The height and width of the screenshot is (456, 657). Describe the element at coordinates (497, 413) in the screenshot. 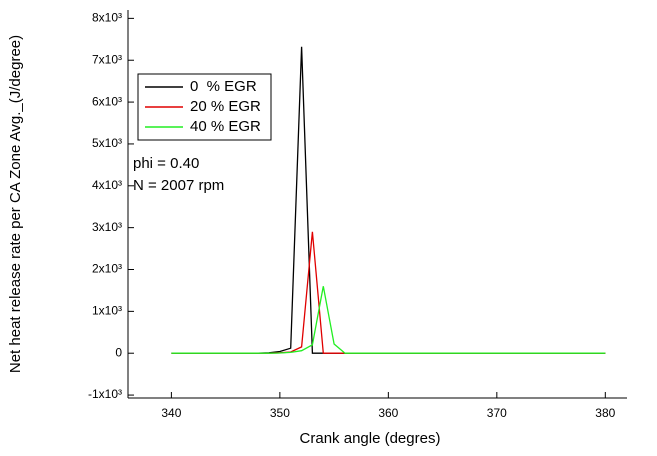

I see `x-tick-label: 370` at that location.